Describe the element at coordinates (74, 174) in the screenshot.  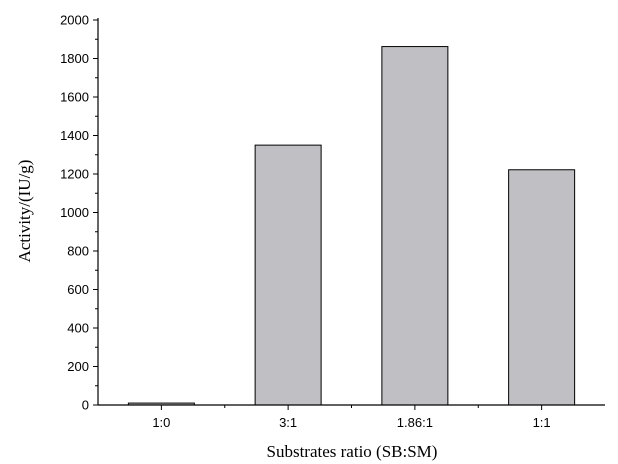
I see `y-tick-label: 1200` at that location.